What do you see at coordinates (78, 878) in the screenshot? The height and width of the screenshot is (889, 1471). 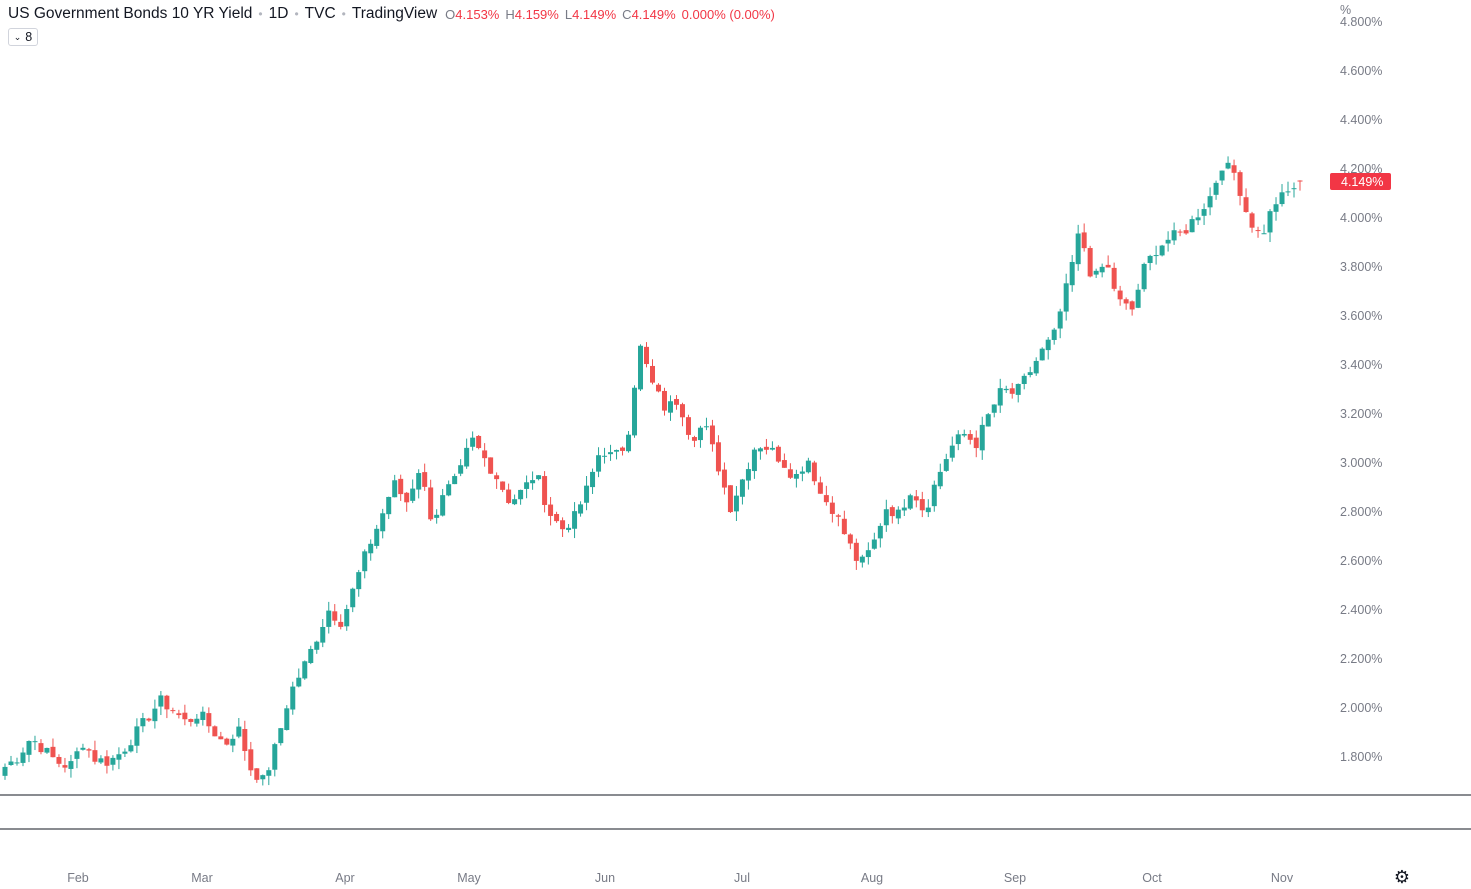 I see `x-month-label: Feb` at bounding box center [78, 878].